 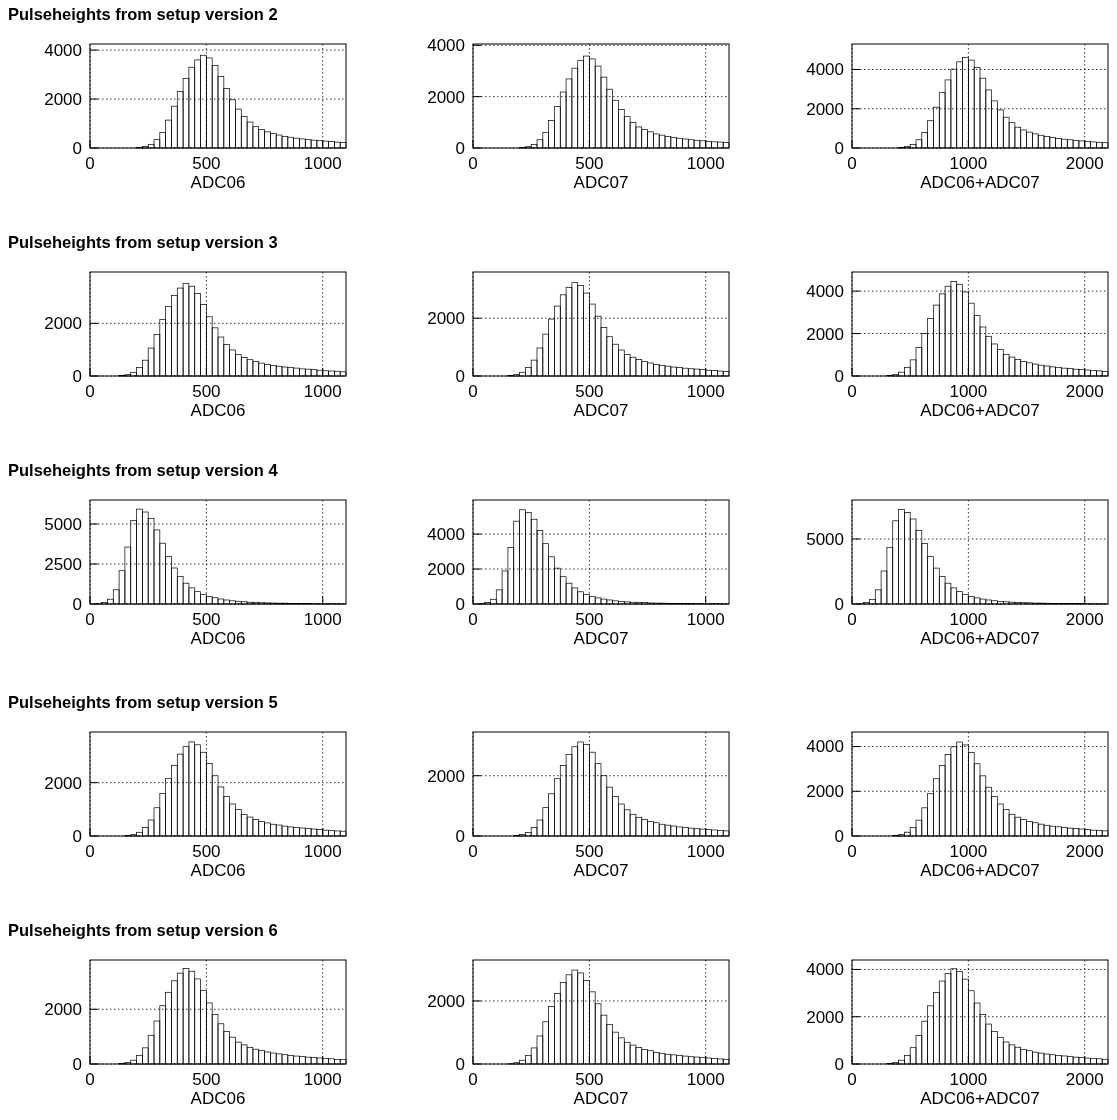 What do you see at coordinates (143, 702) in the screenshot?
I see `chart-title: Pulseheights from setup version 5` at bounding box center [143, 702].